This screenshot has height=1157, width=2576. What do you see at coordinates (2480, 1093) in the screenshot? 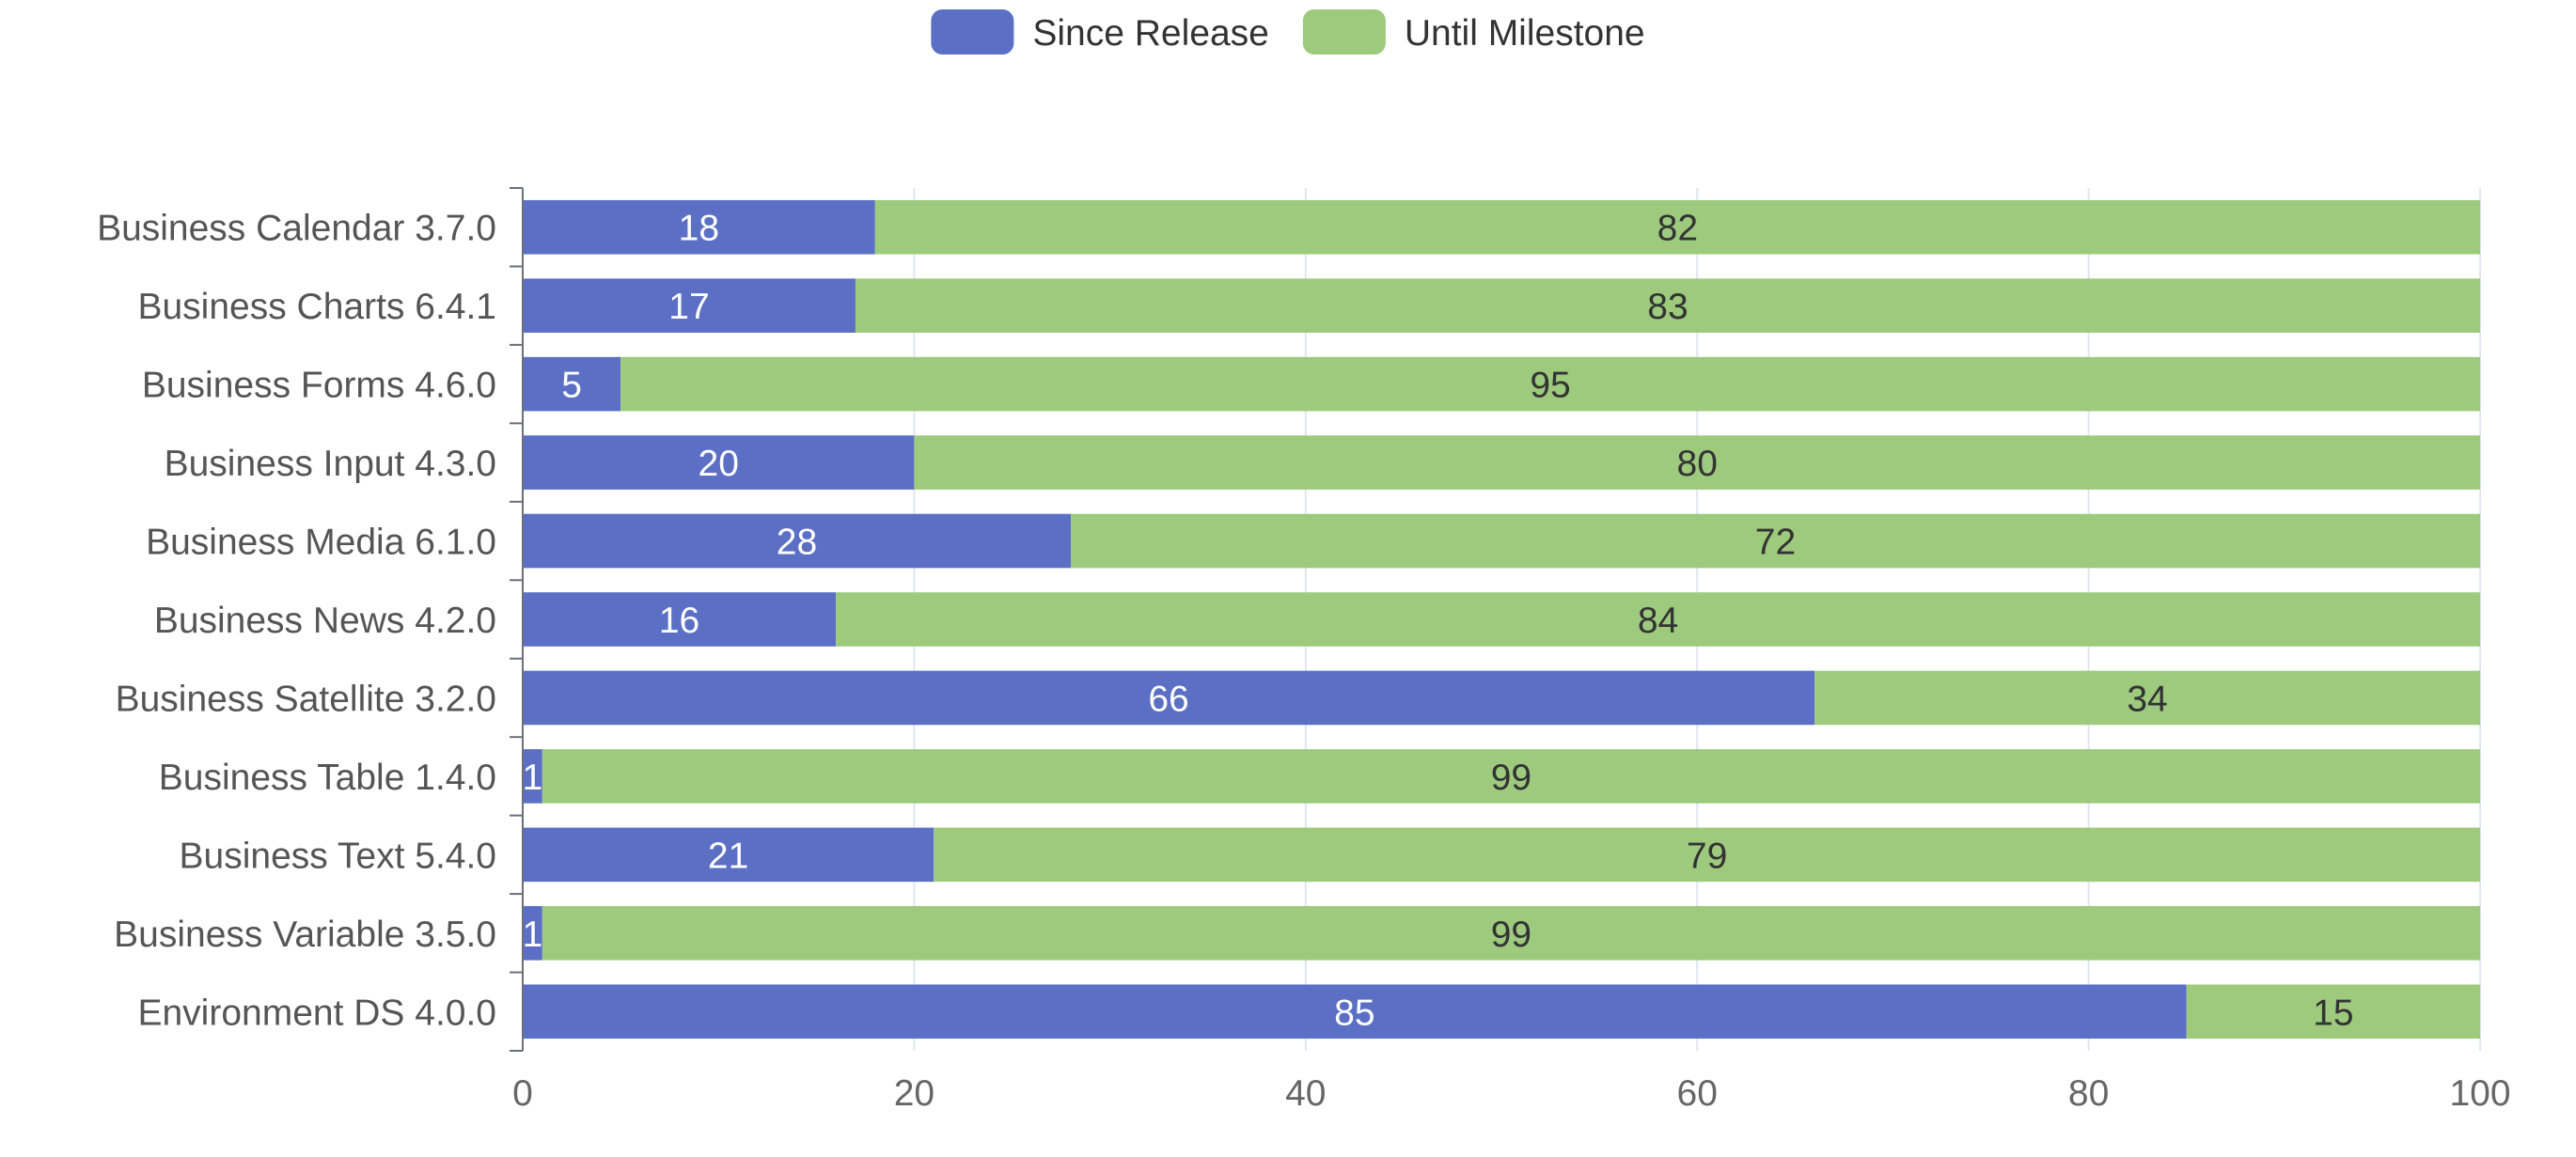
I see `x-tick-label: 100` at bounding box center [2480, 1093].